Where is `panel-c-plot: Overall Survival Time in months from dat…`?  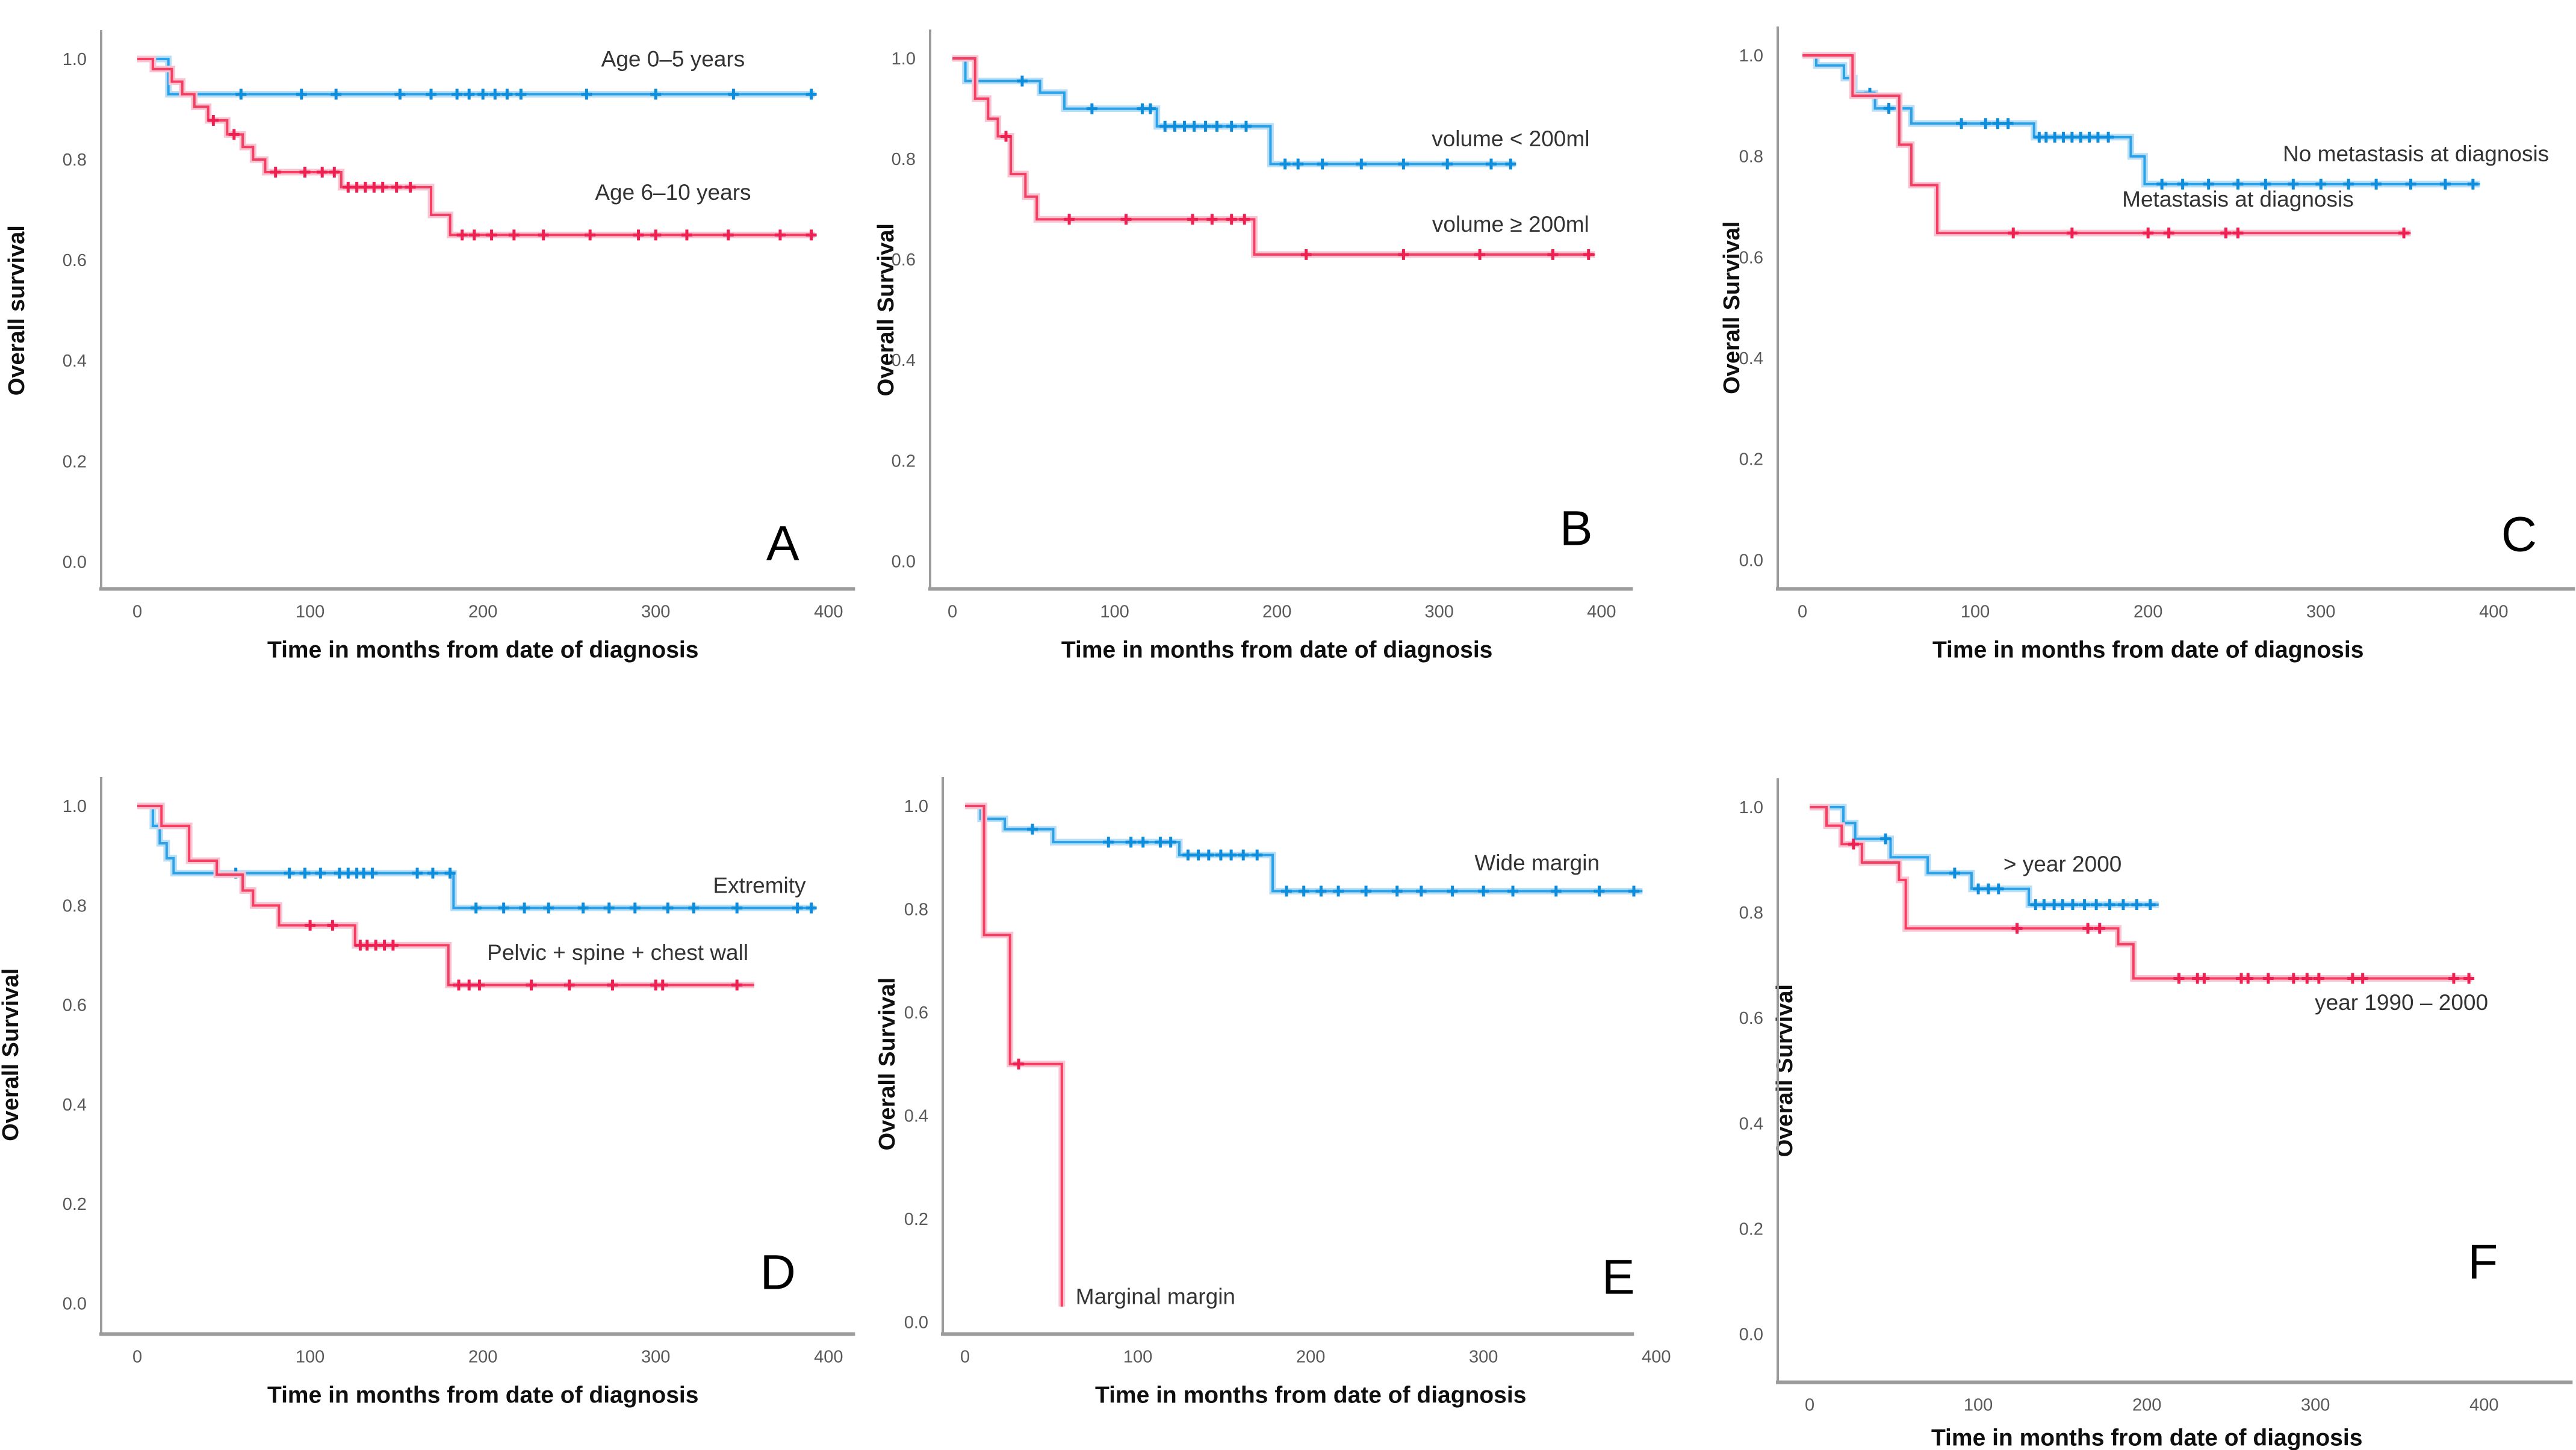 panel-c-plot: Overall Survival Time in months from dat… is located at coordinates (2147, 344).